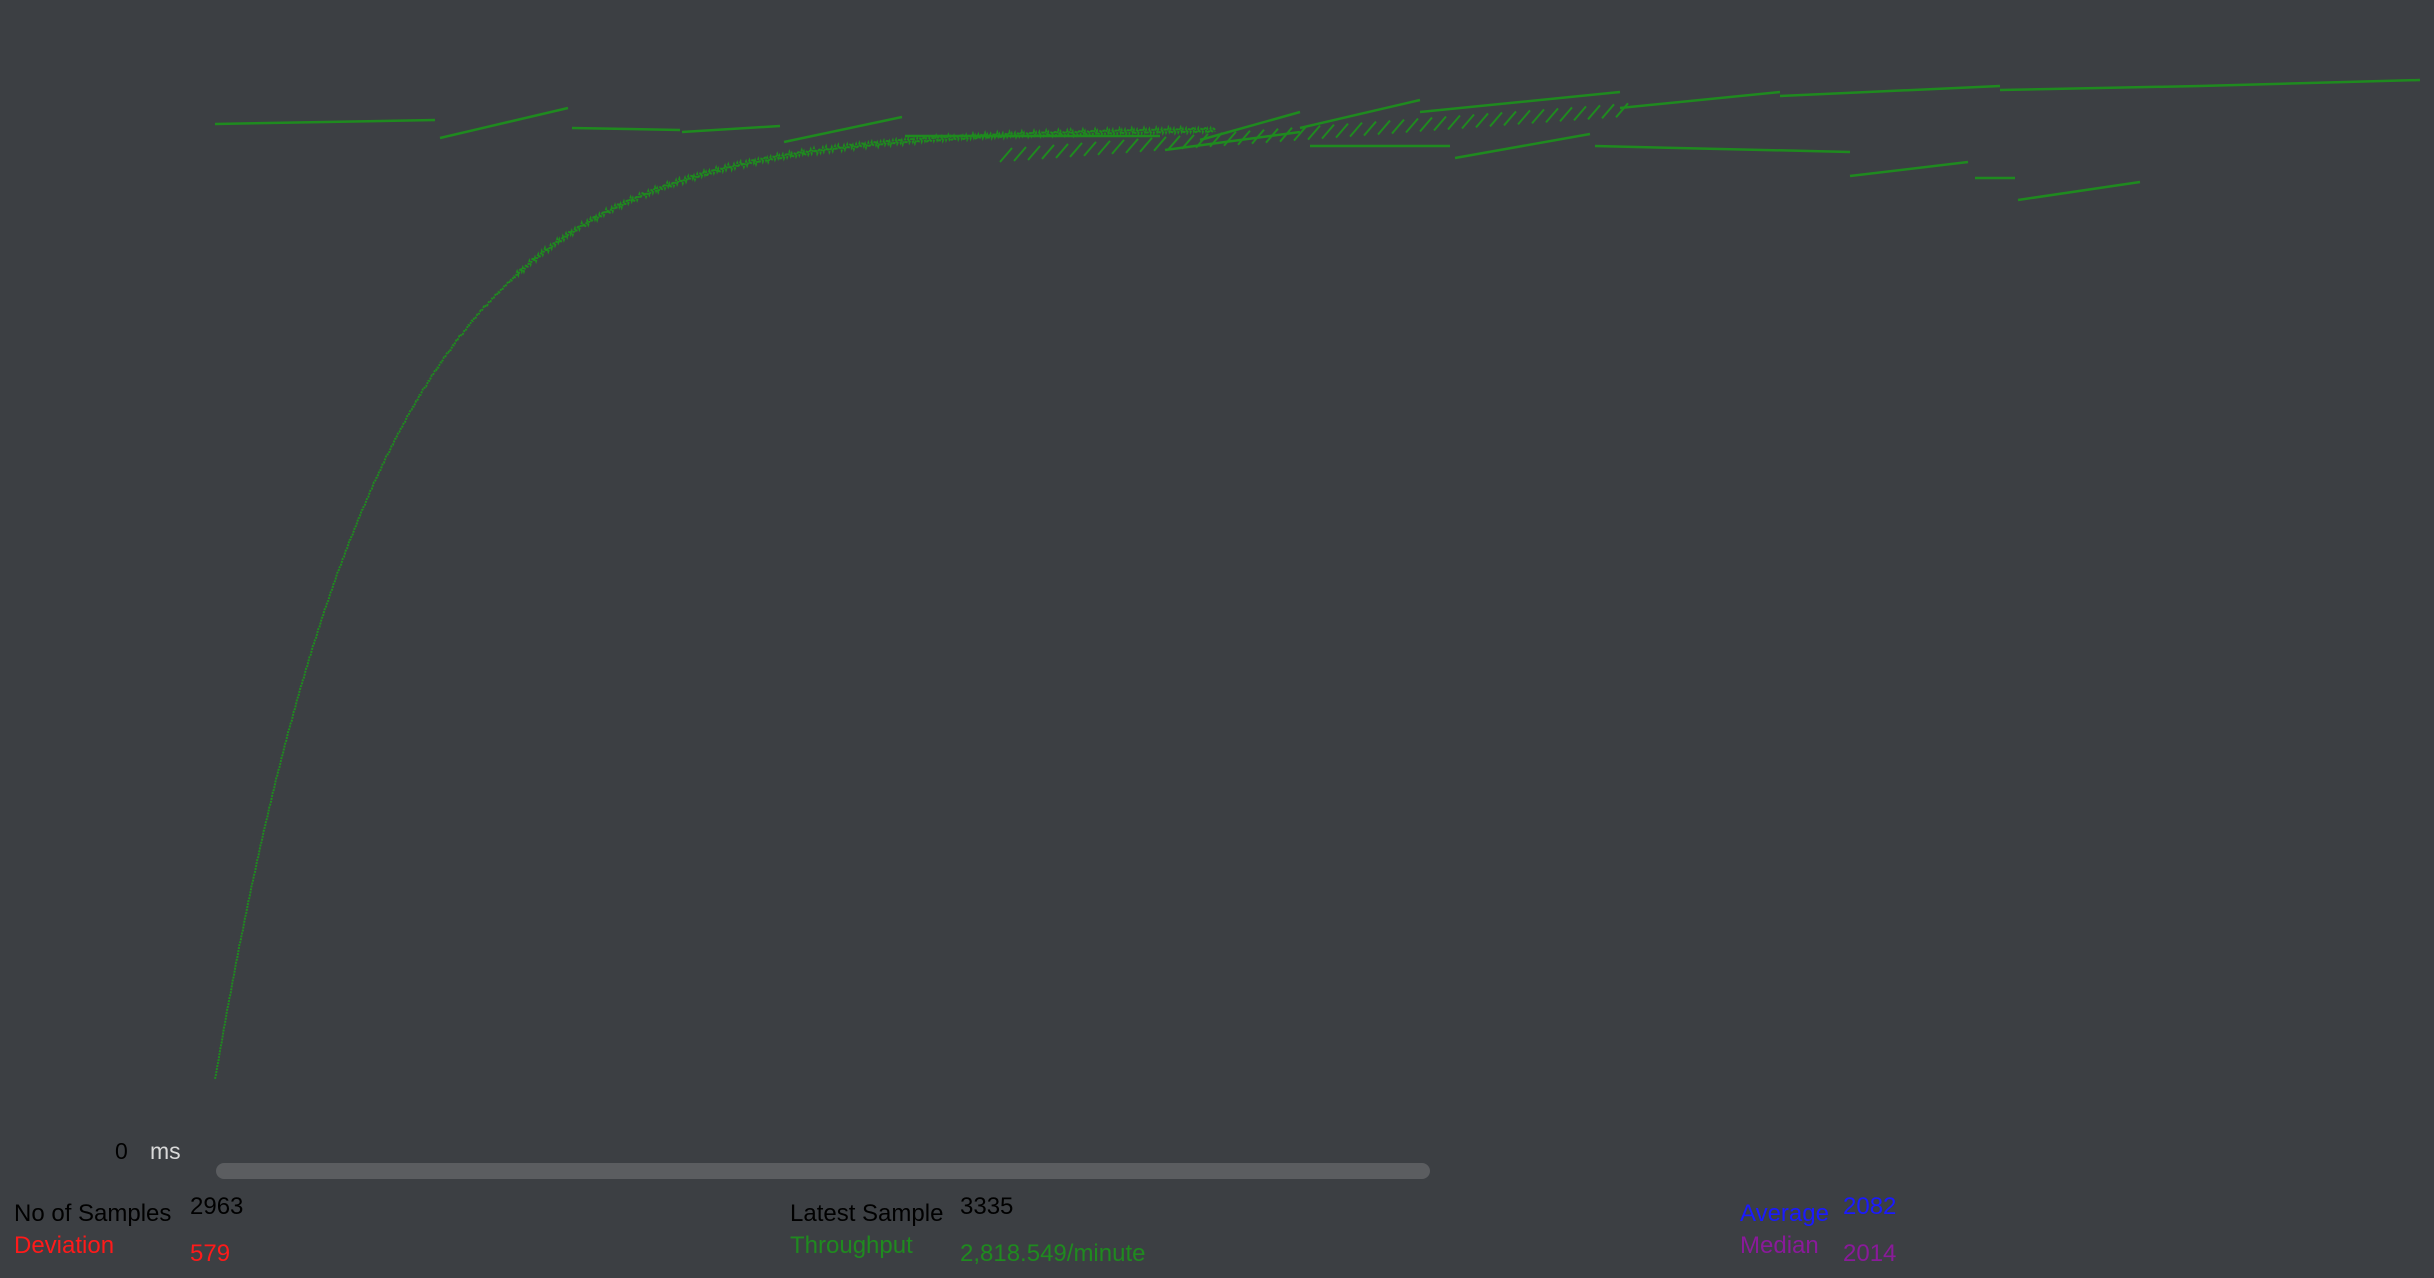  I want to click on median-label: Median, so click(1779, 1245).